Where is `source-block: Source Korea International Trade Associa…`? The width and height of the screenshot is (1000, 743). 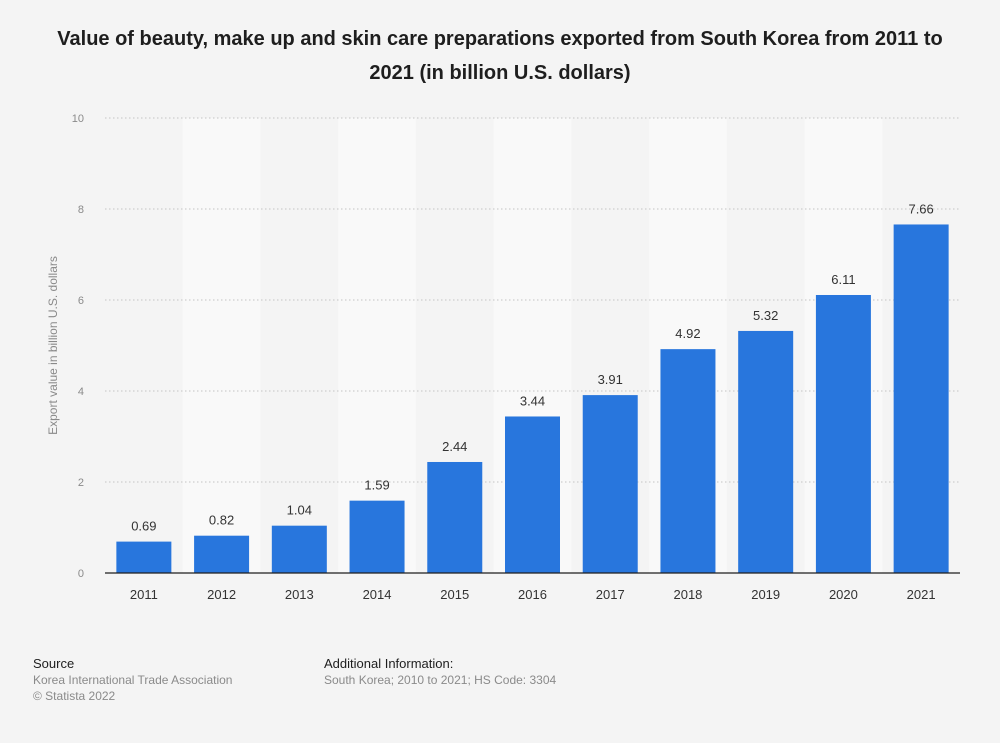
source-block: Source Korea International Trade Associa… is located at coordinates (132, 680).